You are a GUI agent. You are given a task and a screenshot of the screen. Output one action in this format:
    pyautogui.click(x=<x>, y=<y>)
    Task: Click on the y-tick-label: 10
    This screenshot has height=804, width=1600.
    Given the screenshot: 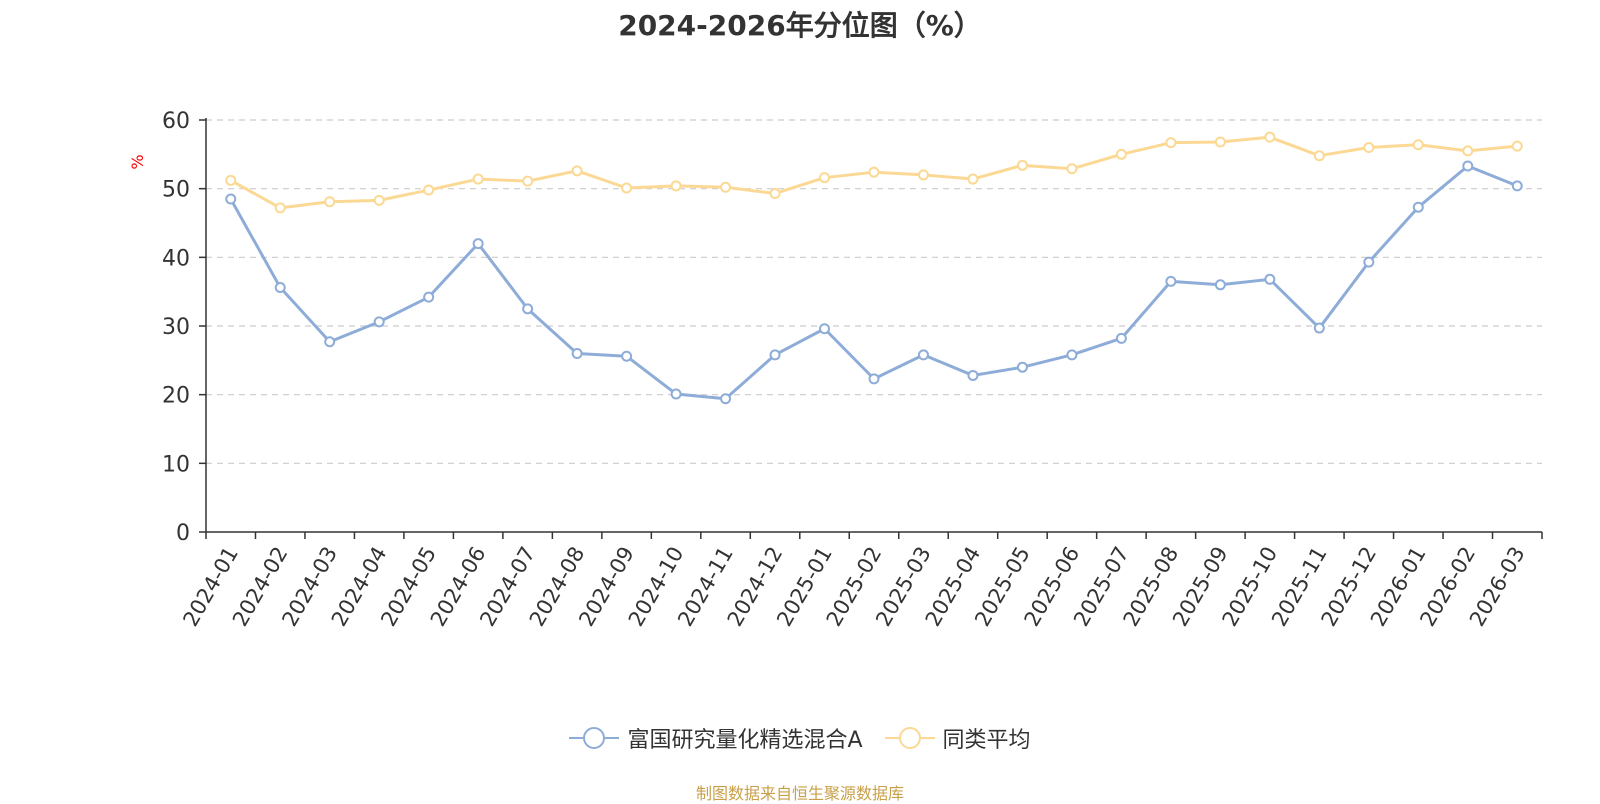 What is the action you would take?
    pyautogui.click(x=176, y=464)
    